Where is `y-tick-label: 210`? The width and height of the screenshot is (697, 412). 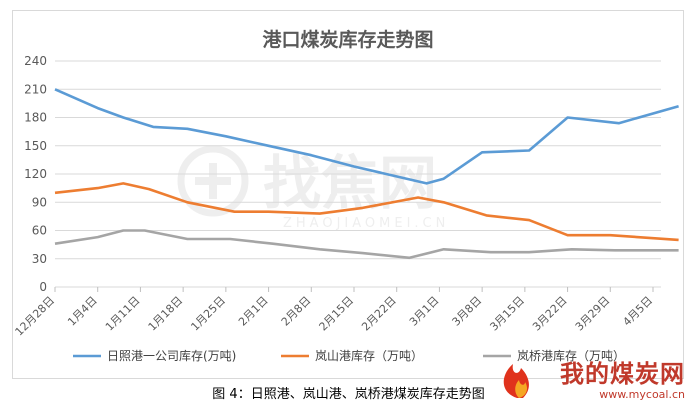 y-tick-label: 210 is located at coordinates (35, 89).